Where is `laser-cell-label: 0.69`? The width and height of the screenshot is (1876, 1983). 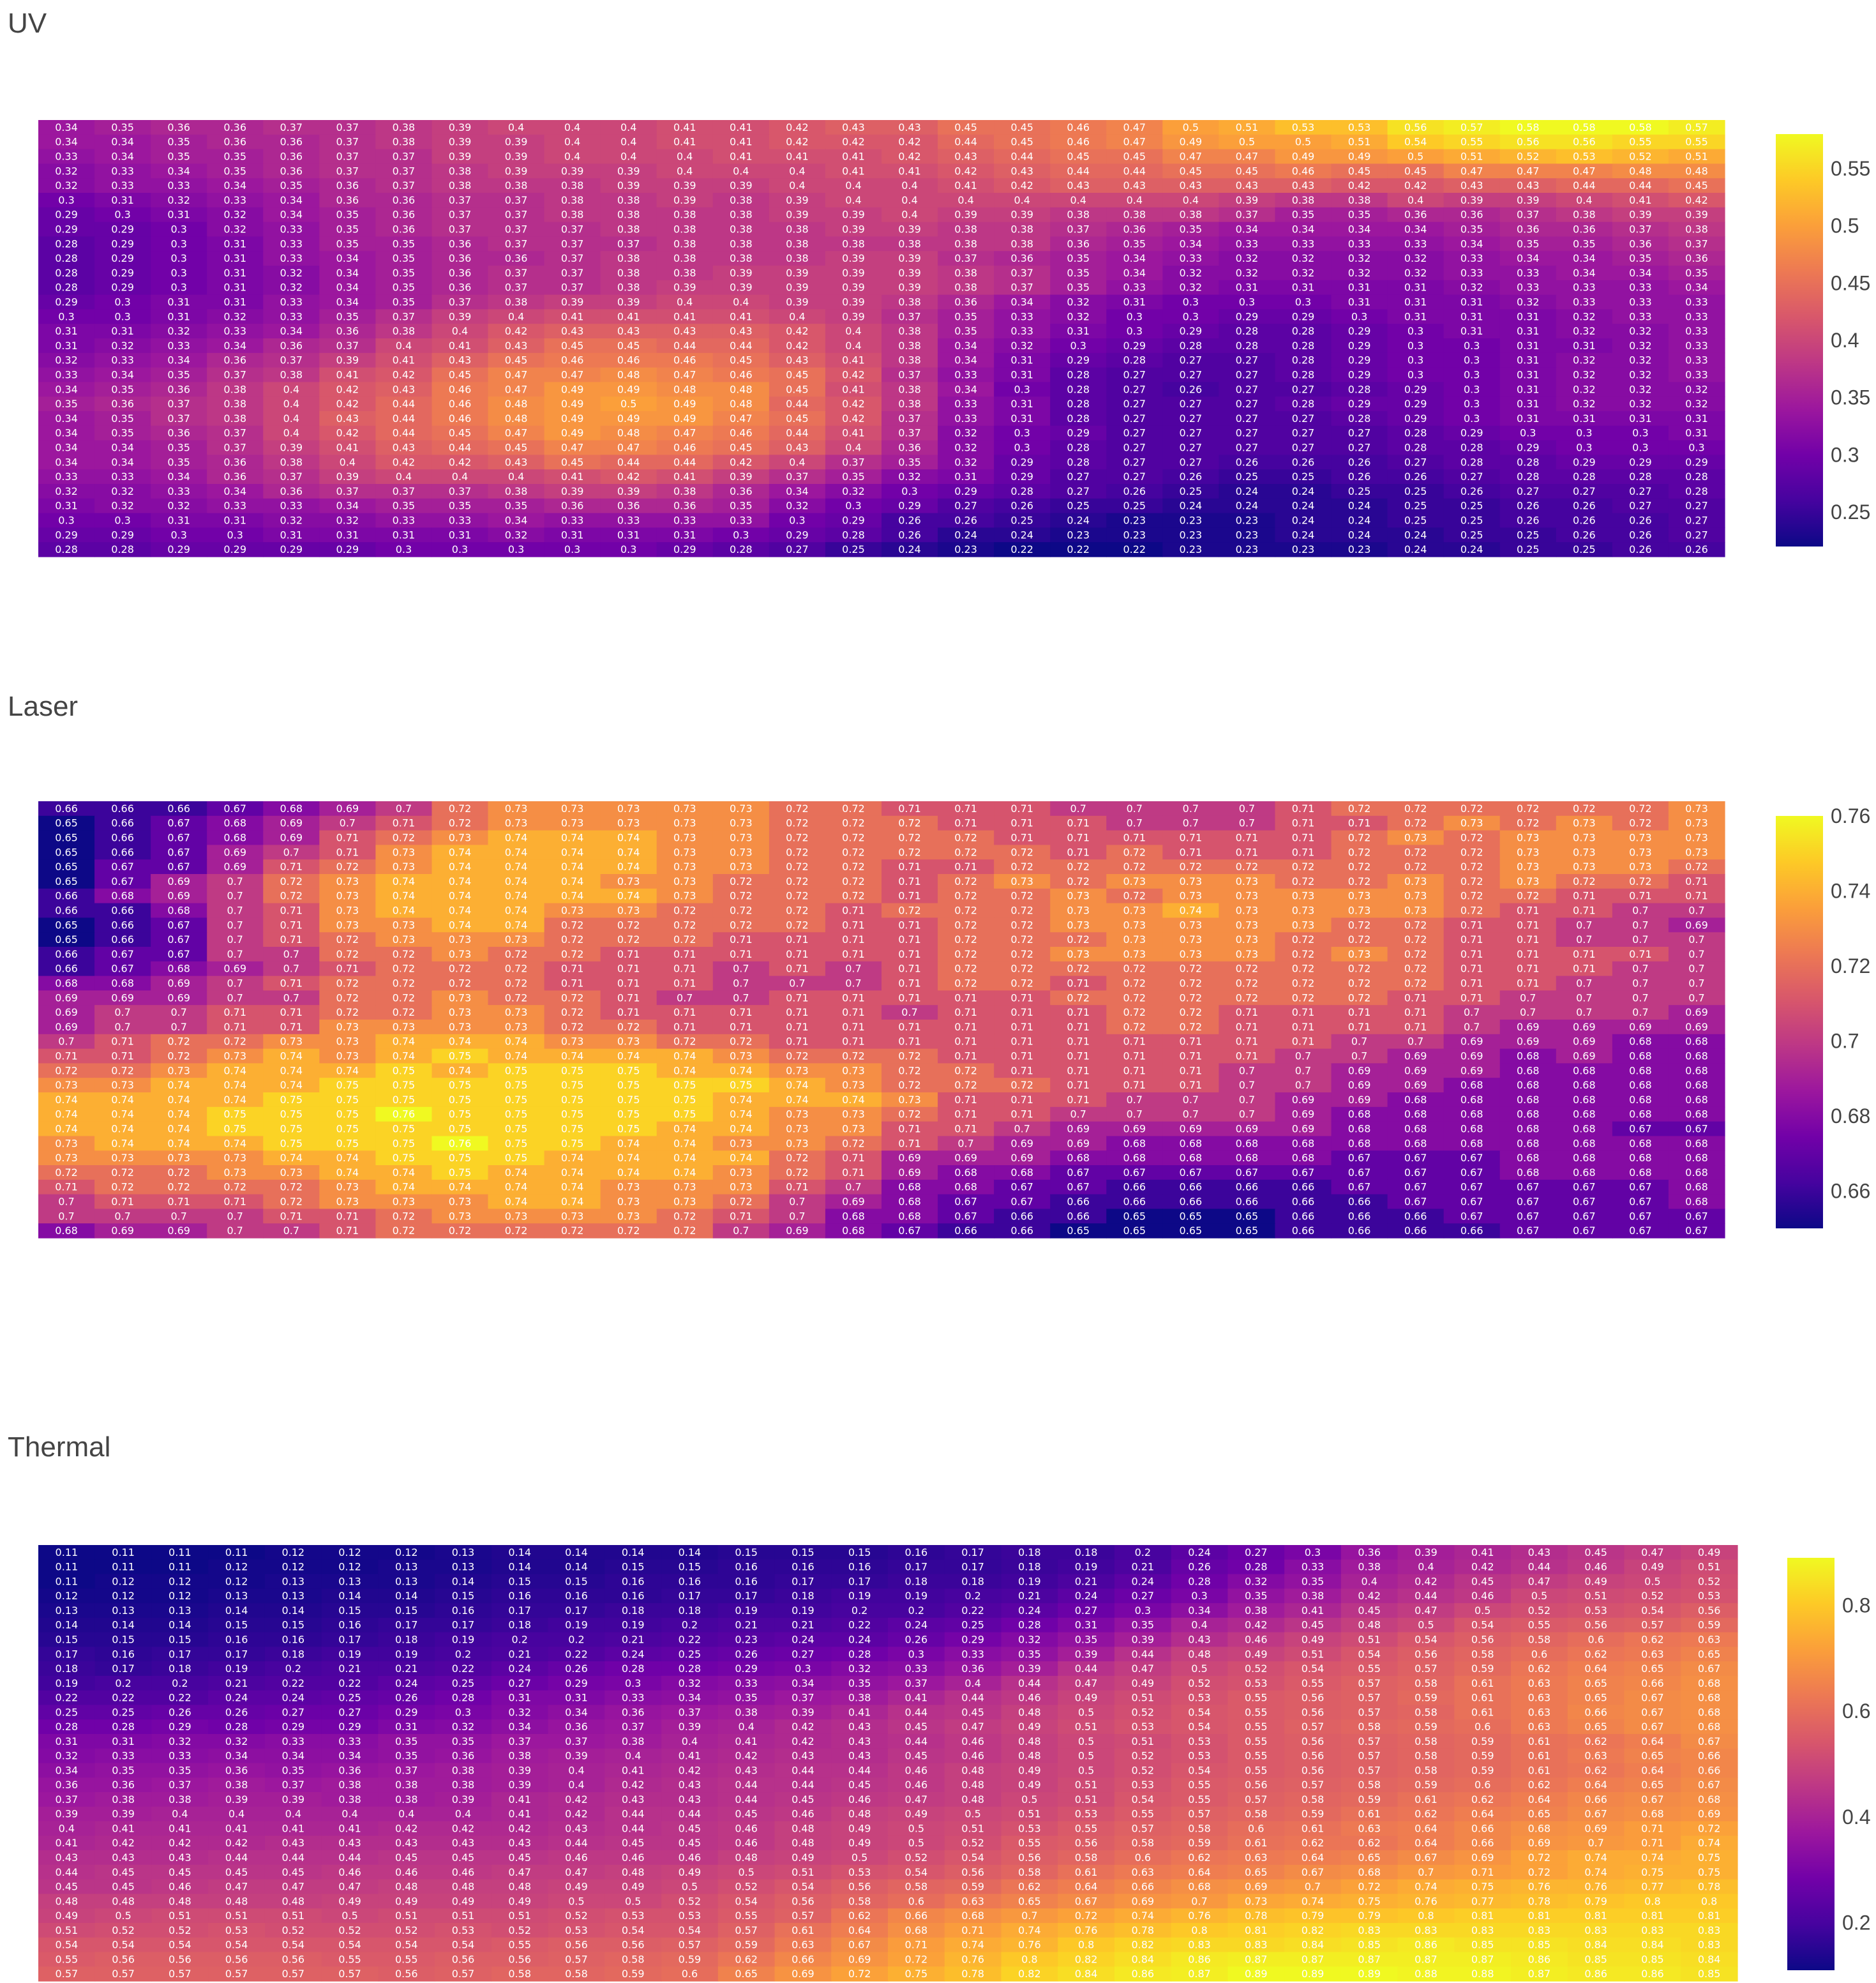 laser-cell-label: 0.69 is located at coordinates (1697, 1012).